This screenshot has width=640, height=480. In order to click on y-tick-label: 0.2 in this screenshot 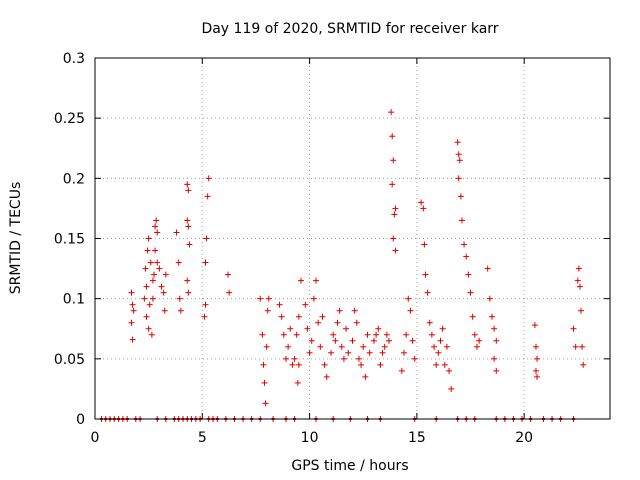, I will do `click(74, 179)`.